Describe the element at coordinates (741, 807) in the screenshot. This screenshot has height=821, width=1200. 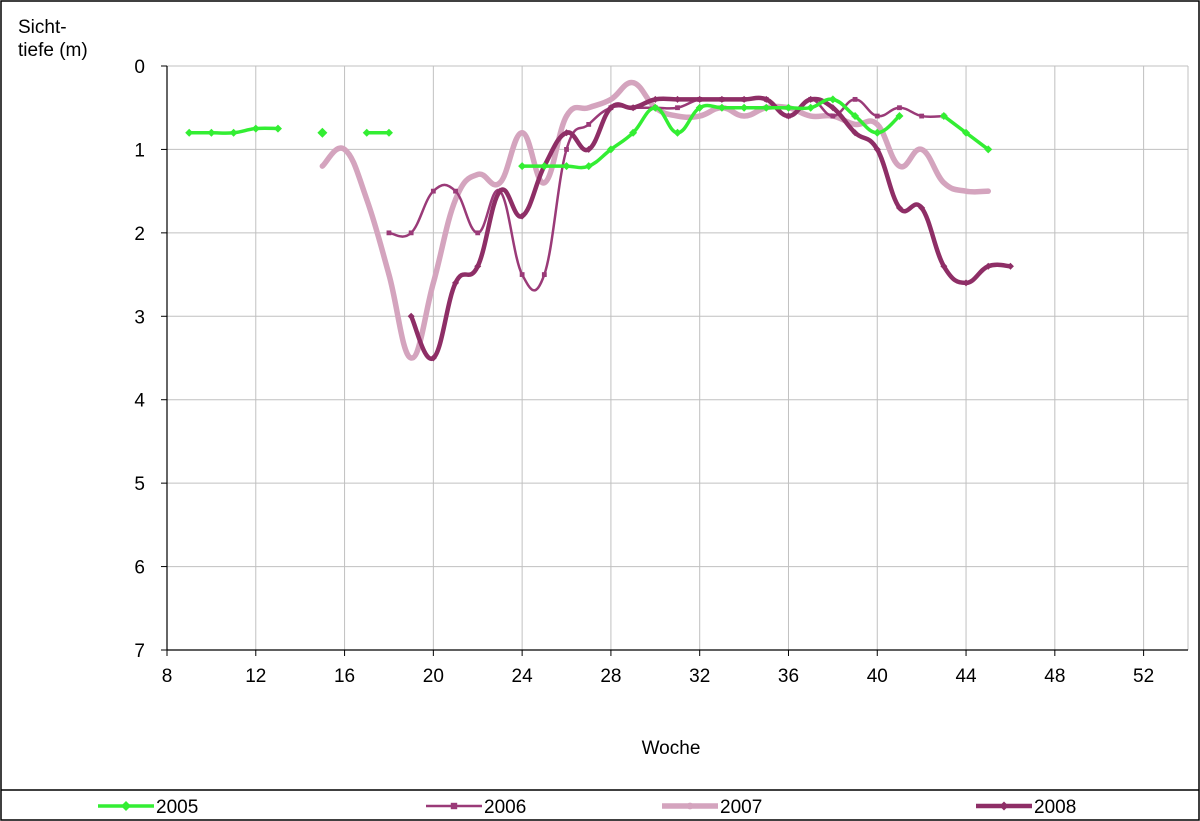
I see `legend-label-2007: 2007` at that location.